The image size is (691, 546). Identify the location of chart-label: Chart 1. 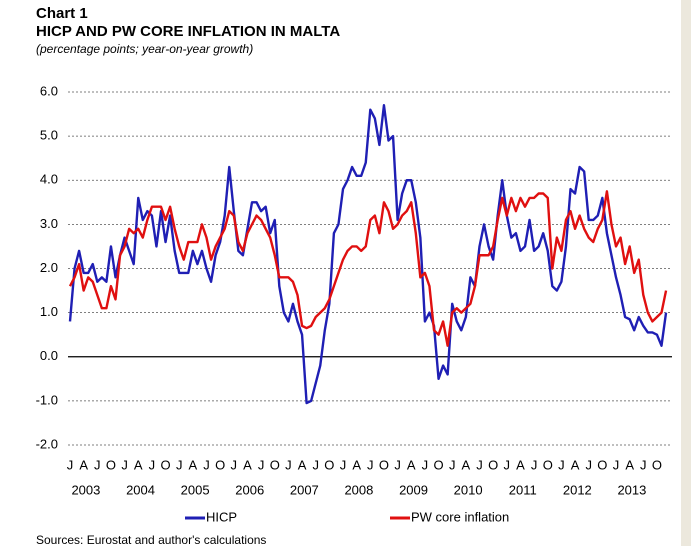
(62, 13).